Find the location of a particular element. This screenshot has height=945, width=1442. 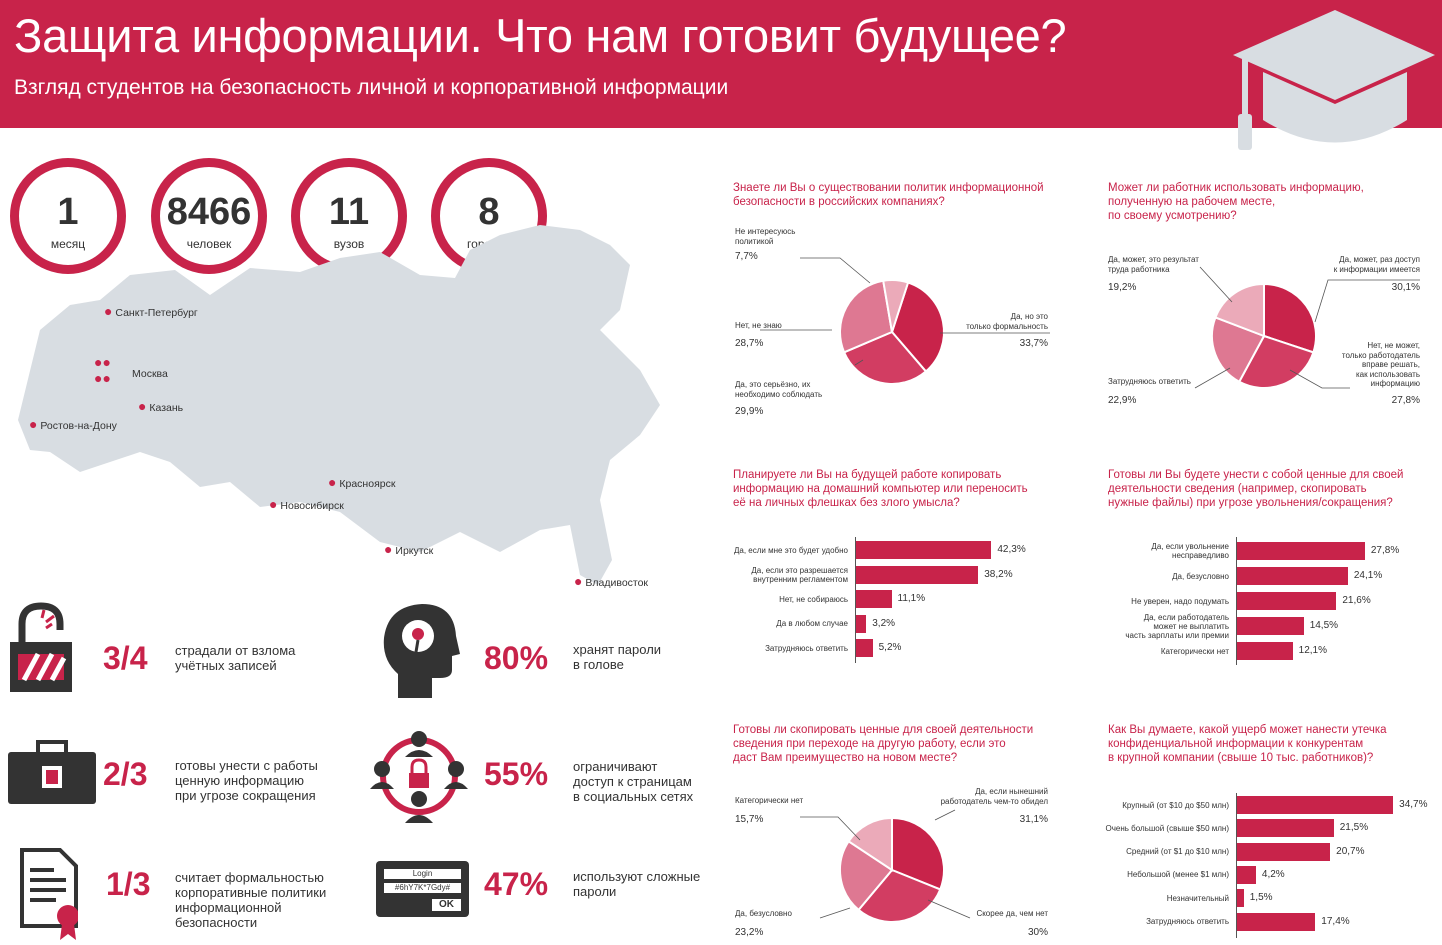

bar-label: Небольшой (менее $1 млн) is located at coordinates (1178, 875).